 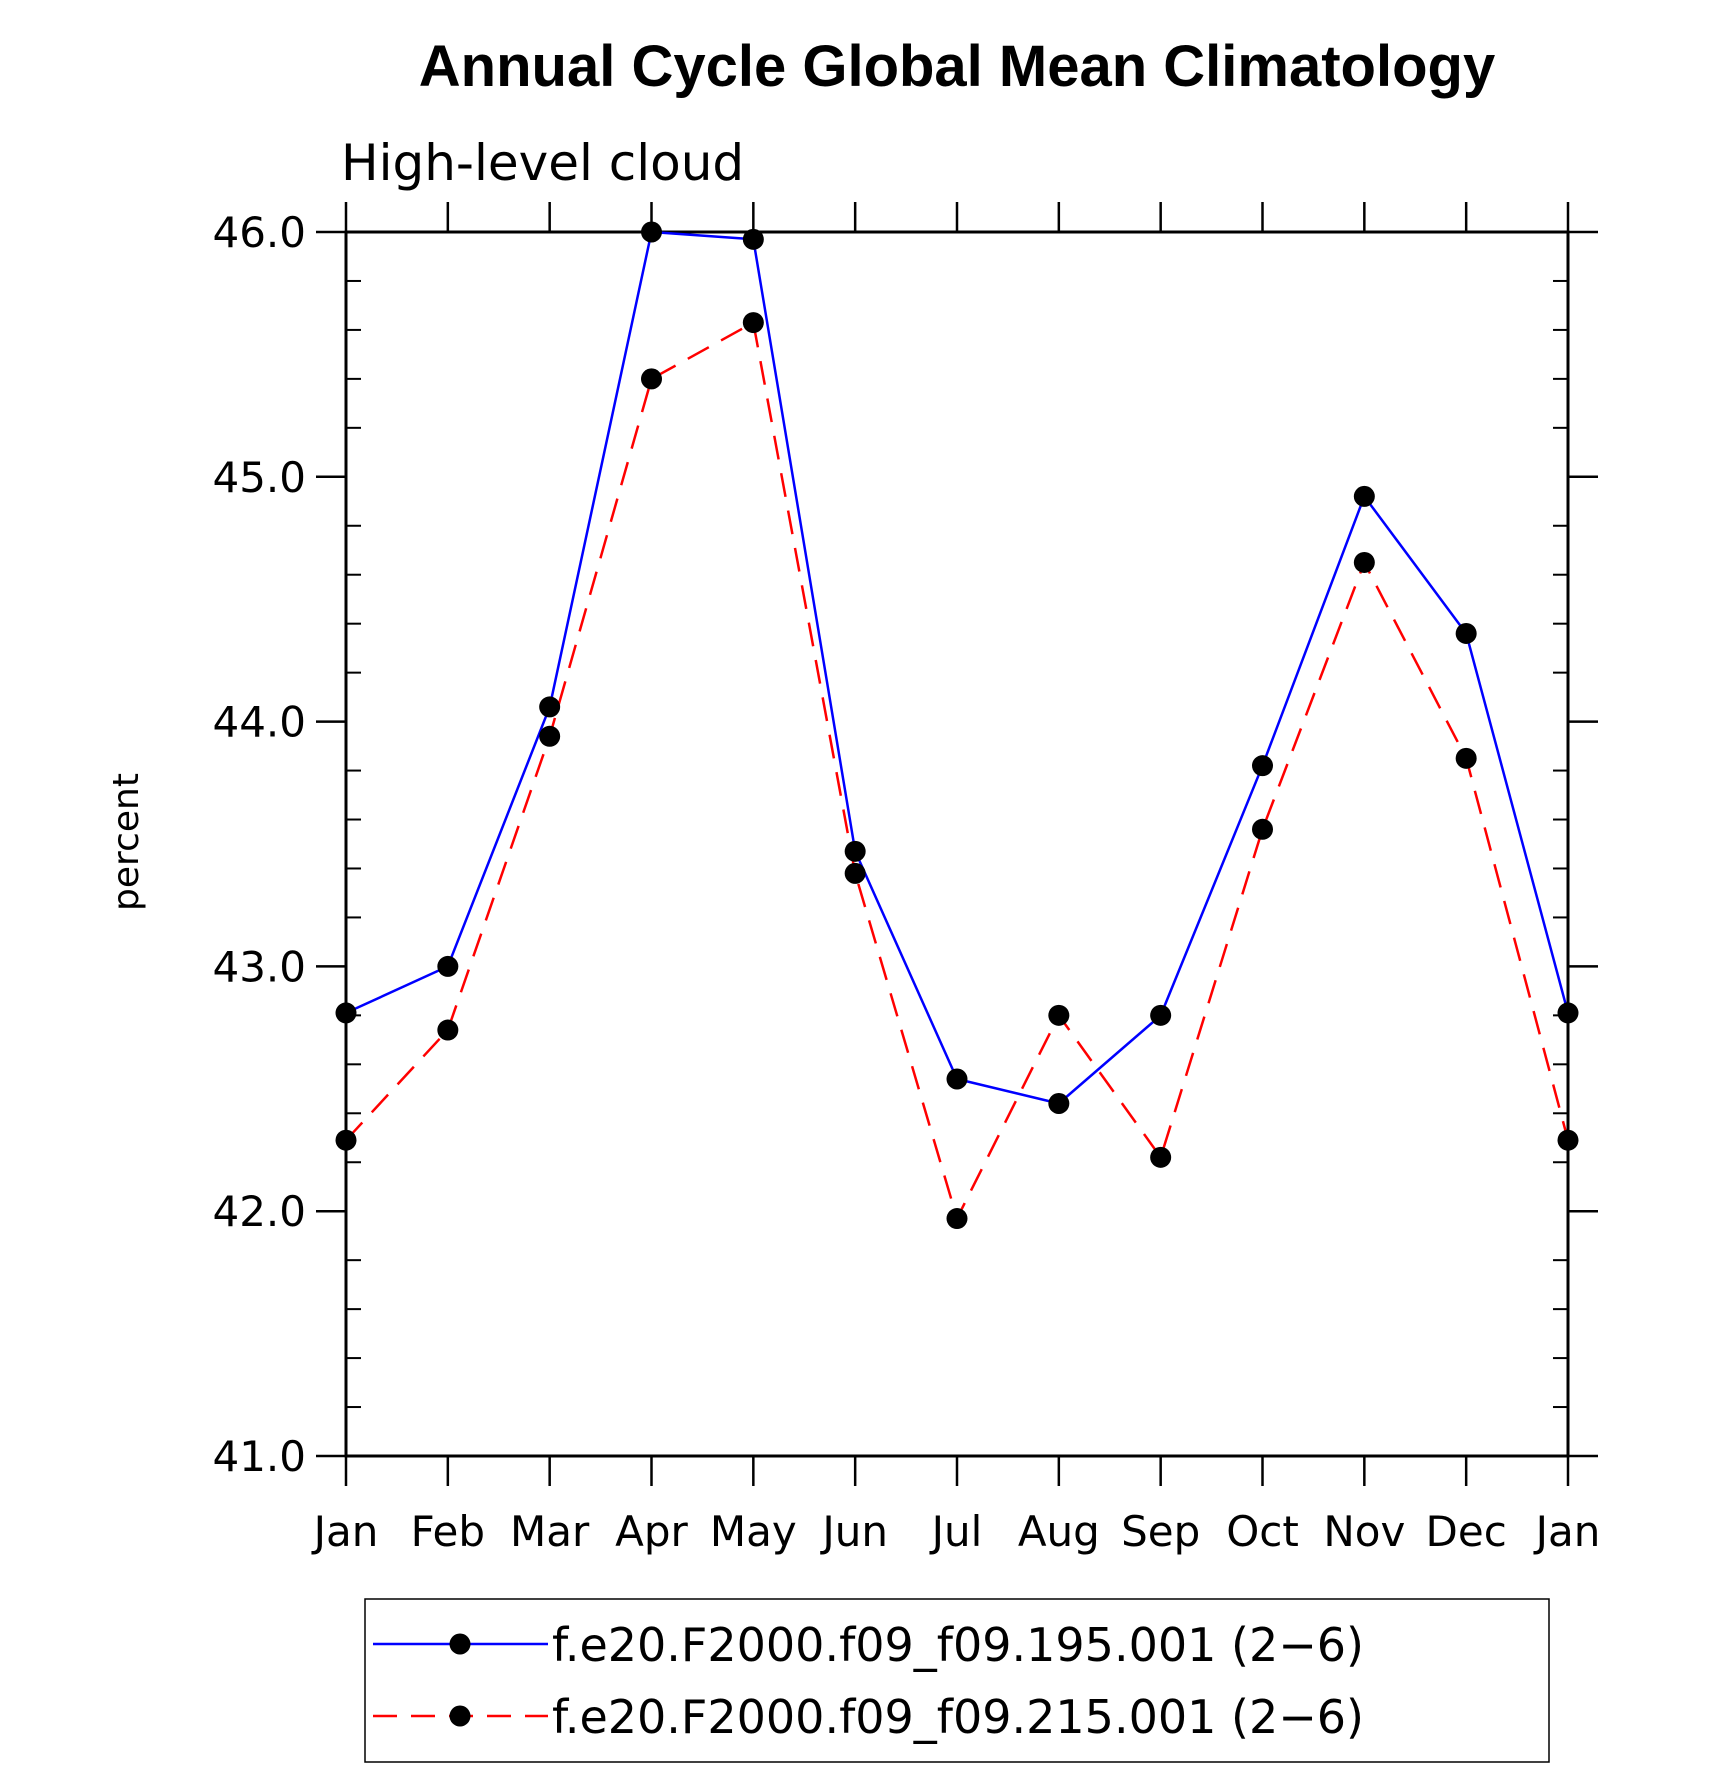 I want to click on x-tick-label: May, so click(x=753, y=1531).